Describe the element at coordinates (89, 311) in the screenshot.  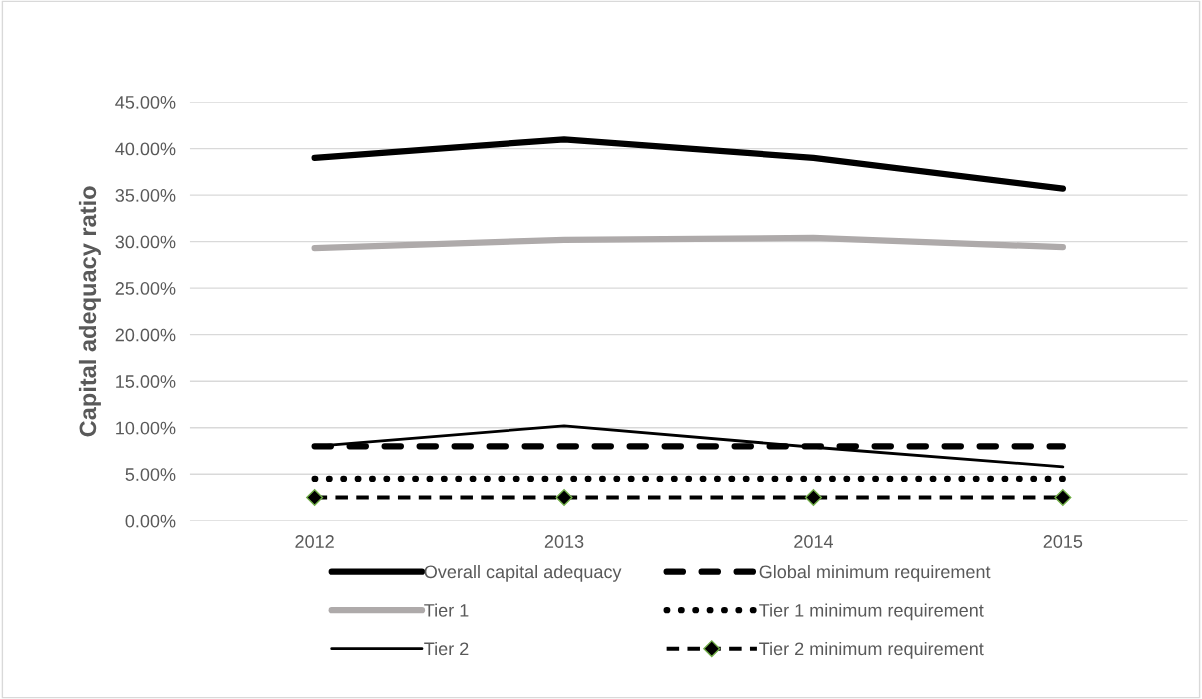
I see `y-axis-title: Capital adequacy ratio` at that location.